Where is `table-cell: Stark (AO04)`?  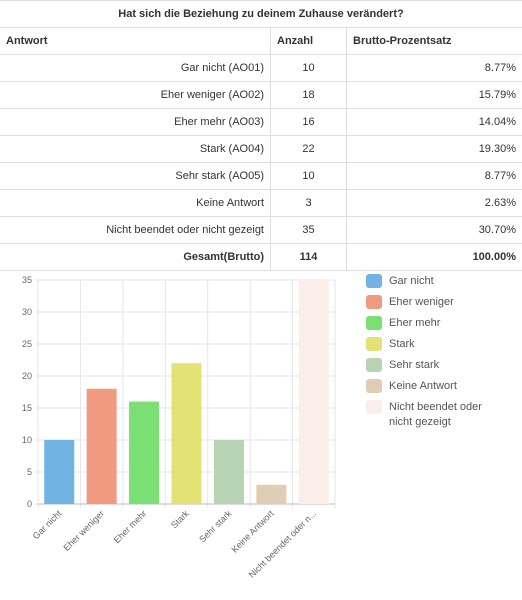 table-cell: Stark (AO04) is located at coordinates (135, 149).